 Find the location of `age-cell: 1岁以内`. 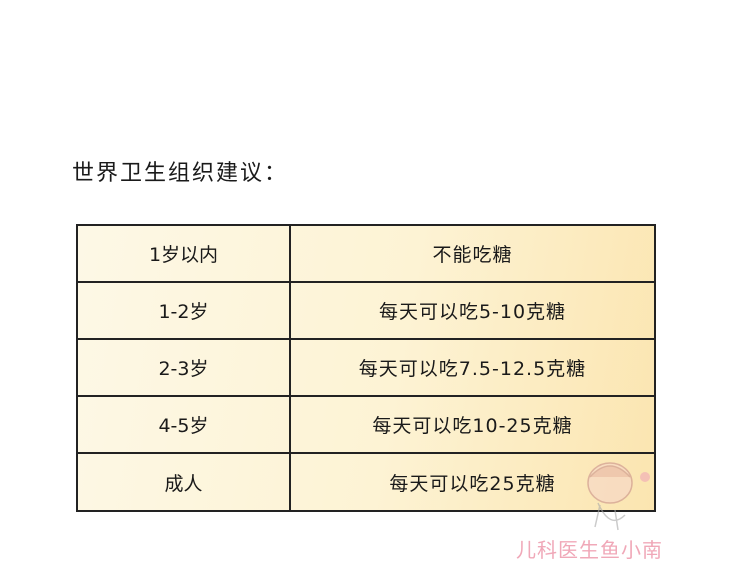

age-cell: 1岁以内 is located at coordinates (184, 253).